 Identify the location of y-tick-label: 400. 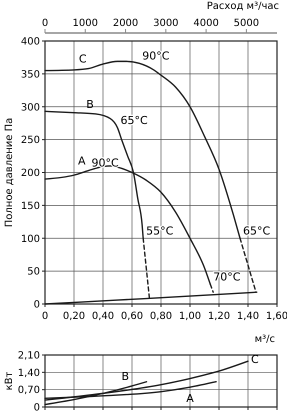
(30, 42).